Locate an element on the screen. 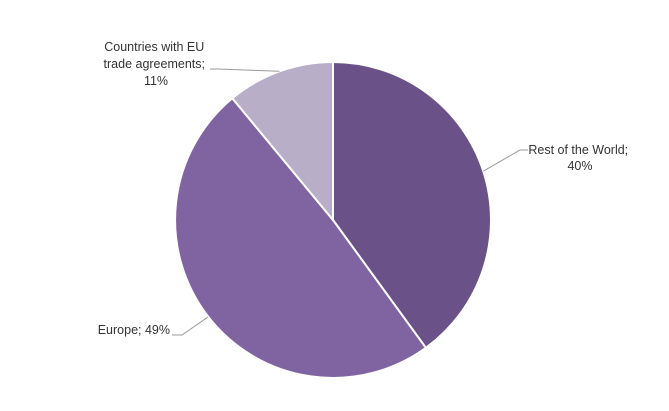 This screenshot has height=411, width=669. label-europe: Europe; 49% is located at coordinates (134, 330).